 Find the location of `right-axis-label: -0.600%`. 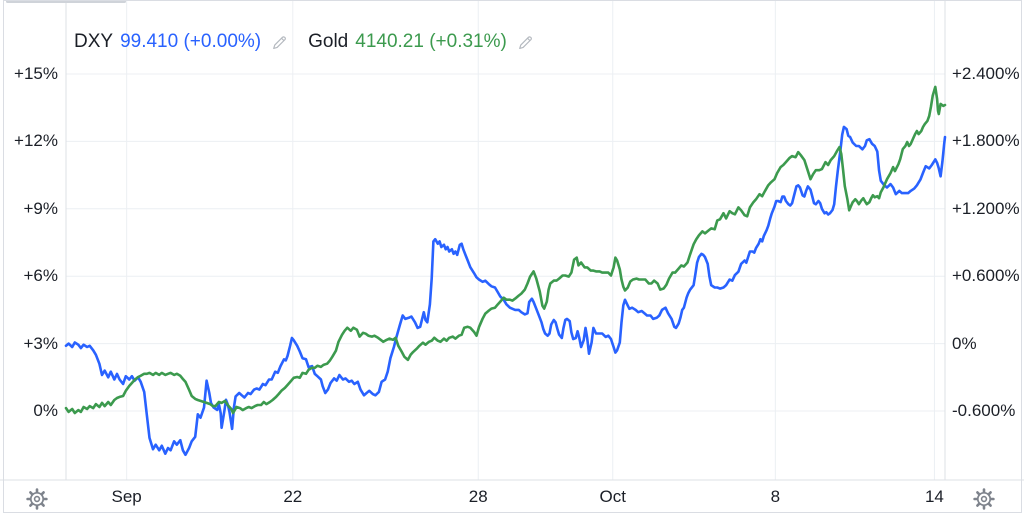

right-axis-label: -0.600% is located at coordinates (984, 410).